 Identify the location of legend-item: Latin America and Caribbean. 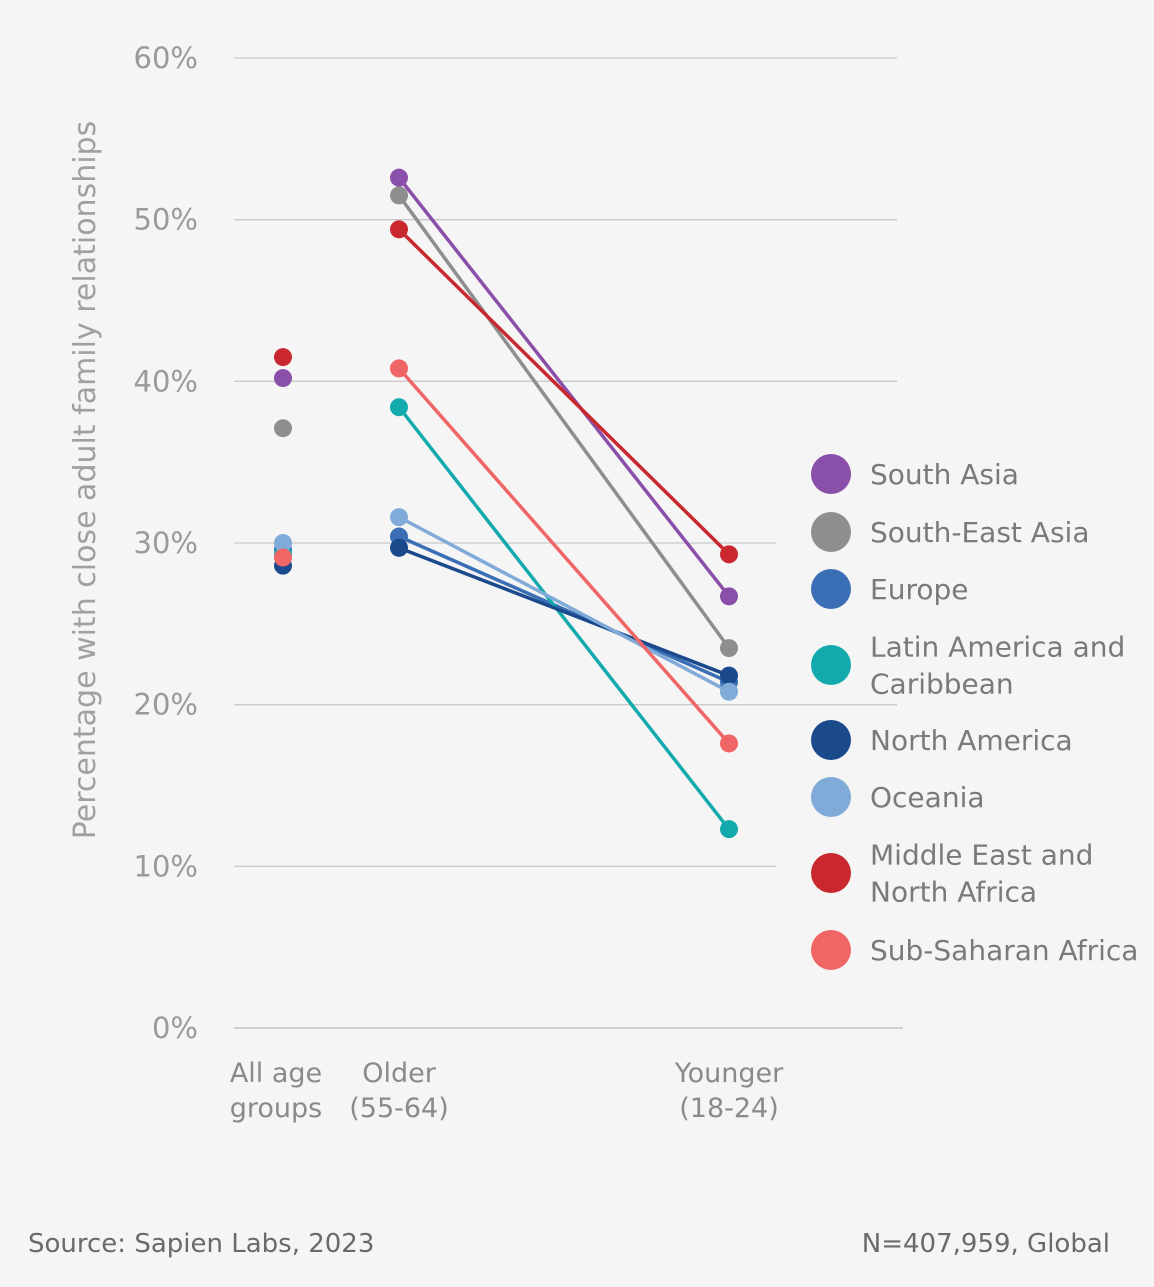
(968, 666).